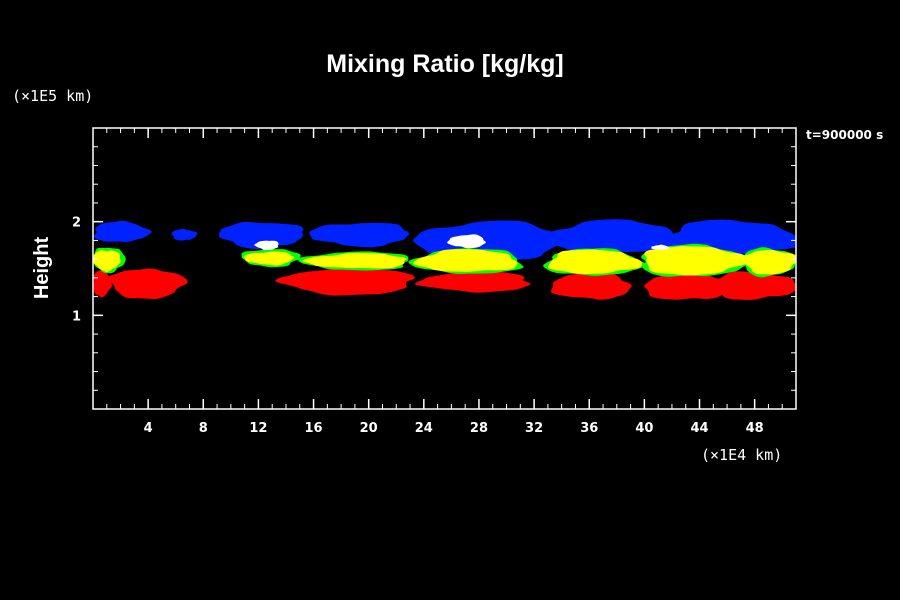 This screenshot has height=600, width=900. I want to click on x-tick-label: 12, so click(258, 428).